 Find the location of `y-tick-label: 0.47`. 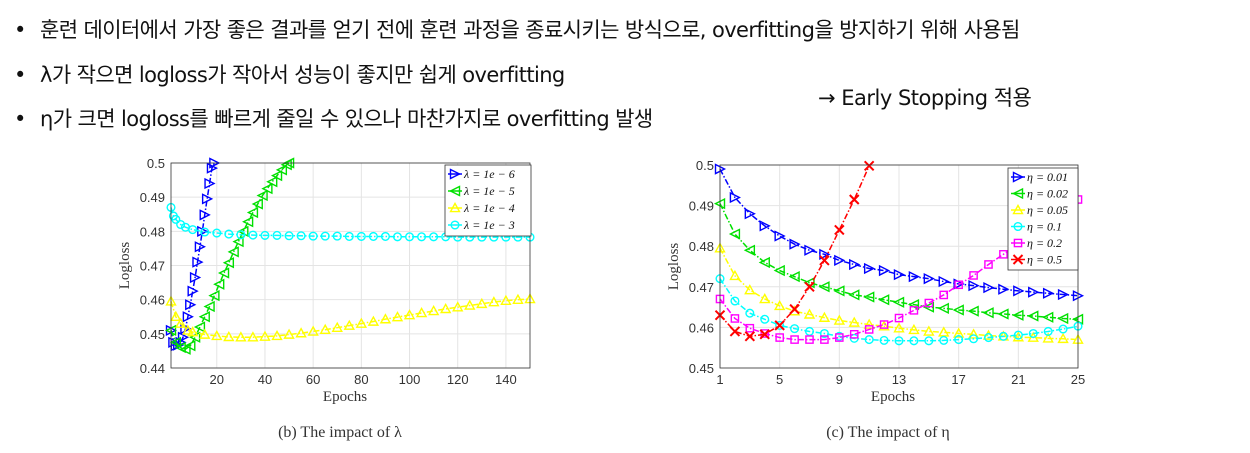

y-tick-label: 0.47 is located at coordinates (701, 287).